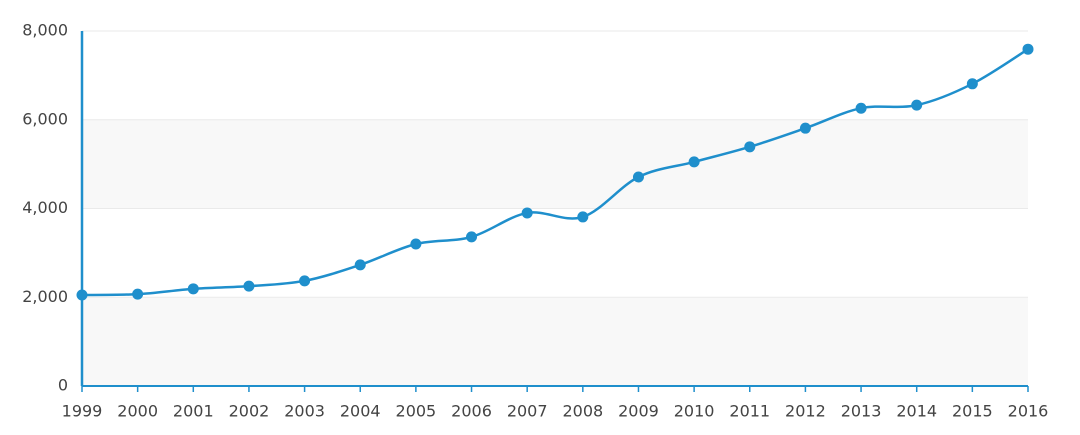  Describe the element at coordinates (45, 207) in the screenshot. I see `y-tick-label: 4,000` at that location.